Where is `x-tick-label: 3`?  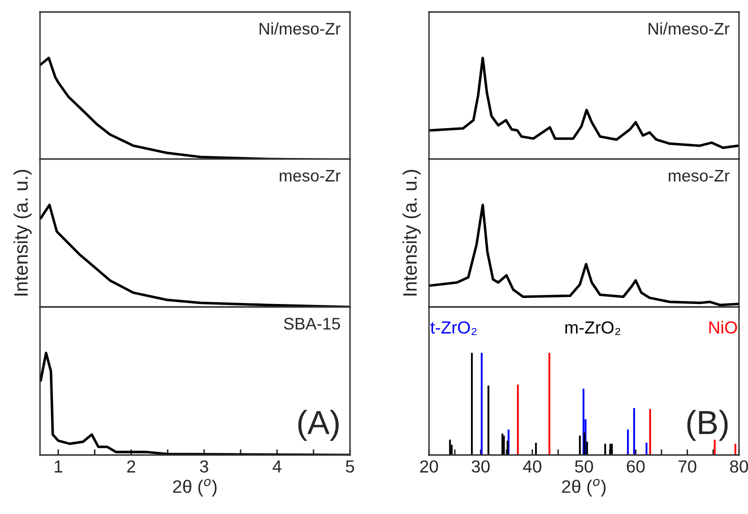
x-tick-label: 3 is located at coordinates (204, 466).